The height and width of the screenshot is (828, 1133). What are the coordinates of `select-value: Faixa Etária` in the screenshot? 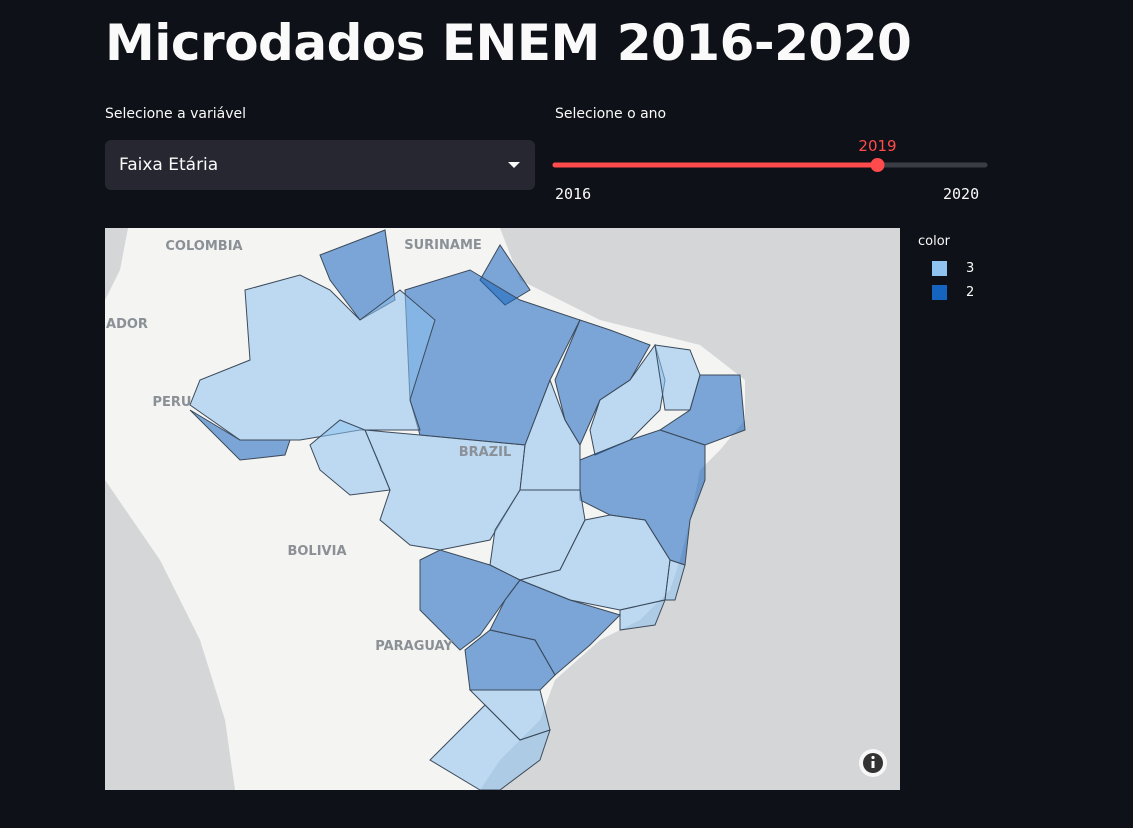 It's located at (169, 165).